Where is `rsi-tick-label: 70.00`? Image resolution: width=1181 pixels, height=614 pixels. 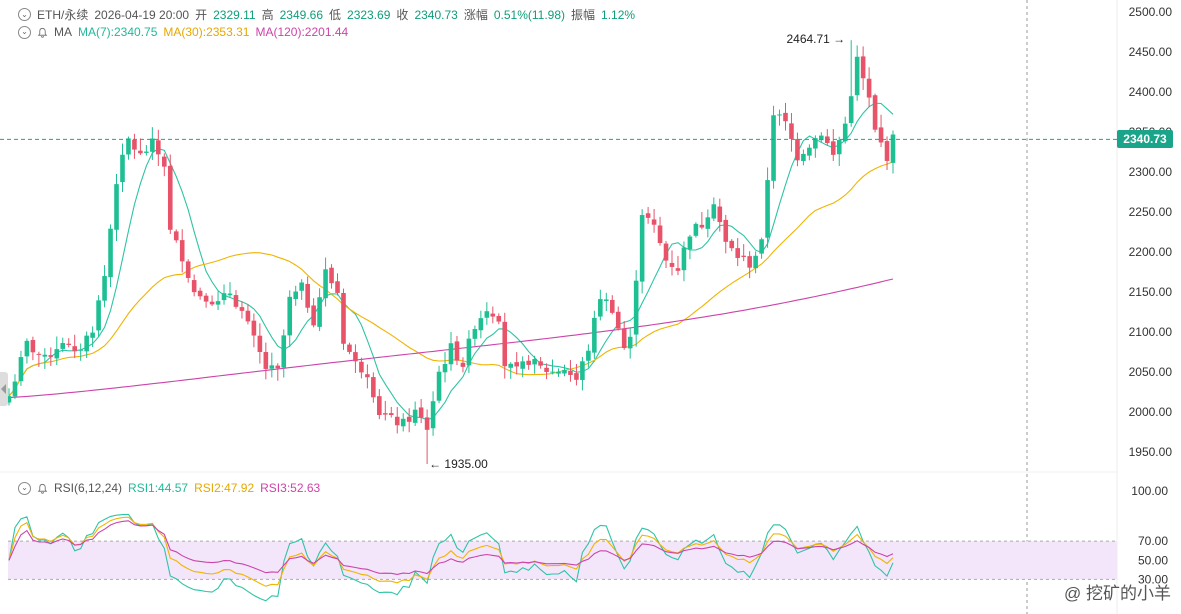 rsi-tick-label: 70.00 is located at coordinates (1153, 541).